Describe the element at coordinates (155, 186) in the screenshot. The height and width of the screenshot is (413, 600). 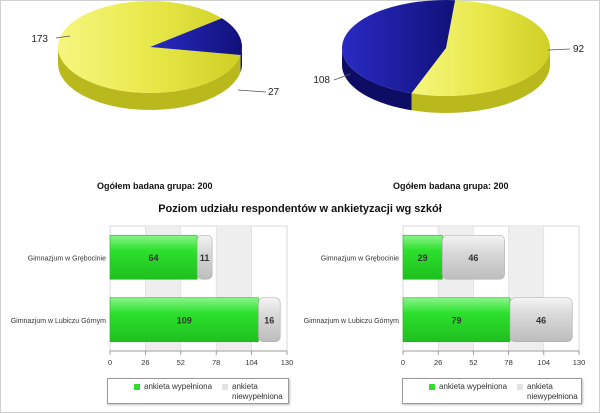
I see `left-group-total: Ogółem badana grupa: 200` at that location.